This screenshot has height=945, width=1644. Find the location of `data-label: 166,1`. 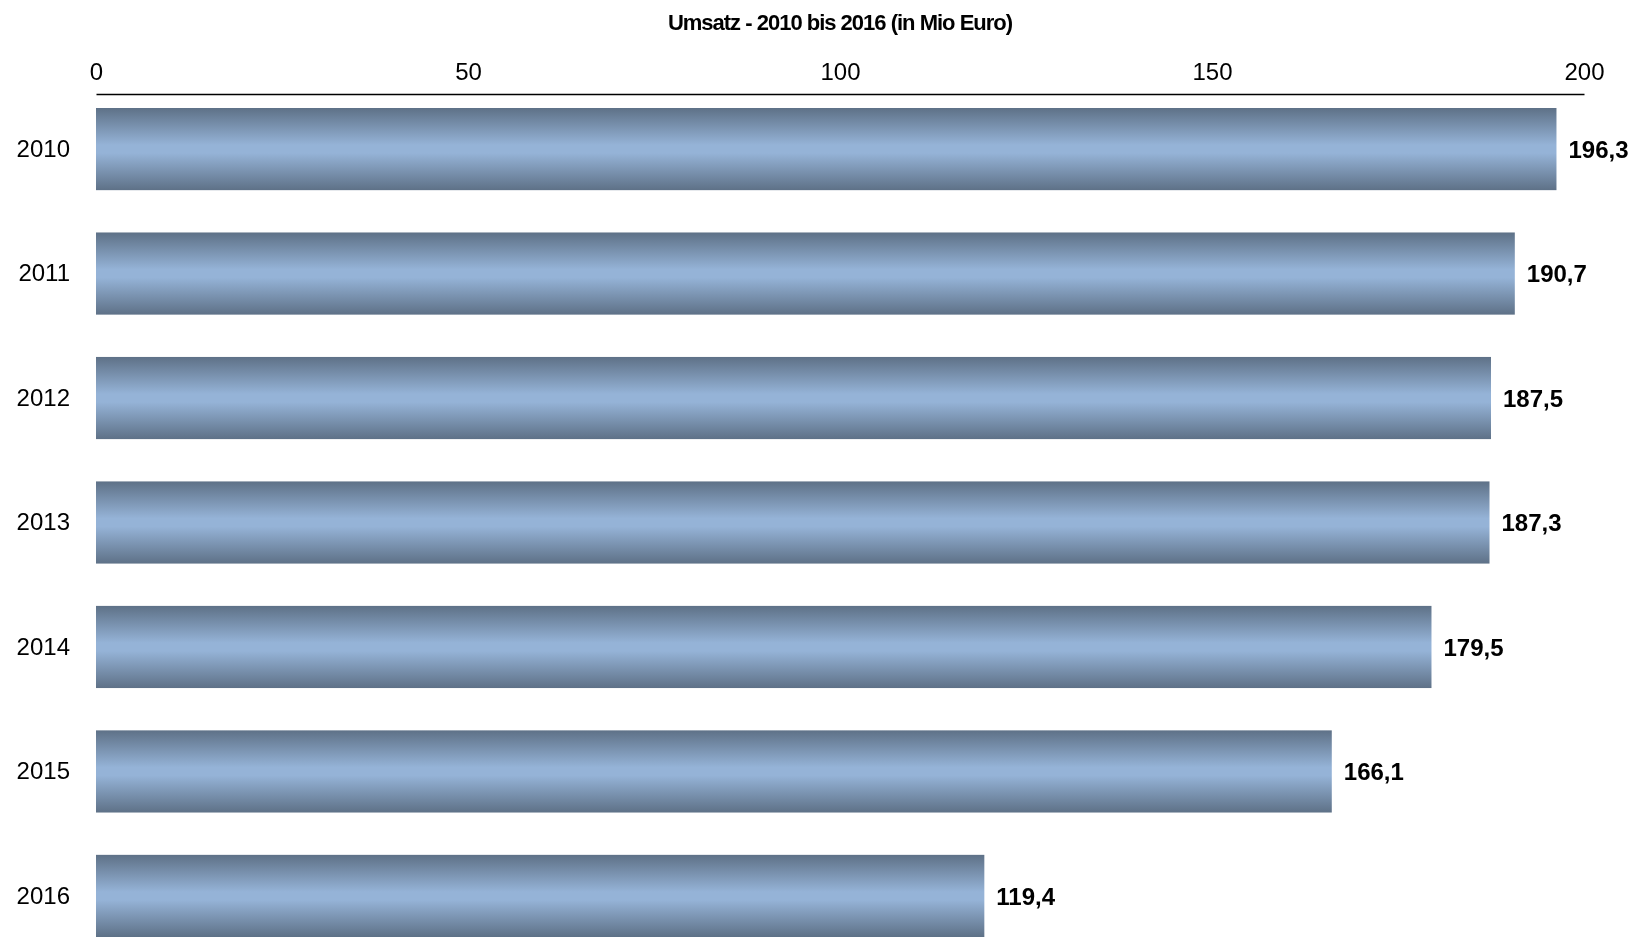

data-label: 166,1 is located at coordinates (1373, 772).